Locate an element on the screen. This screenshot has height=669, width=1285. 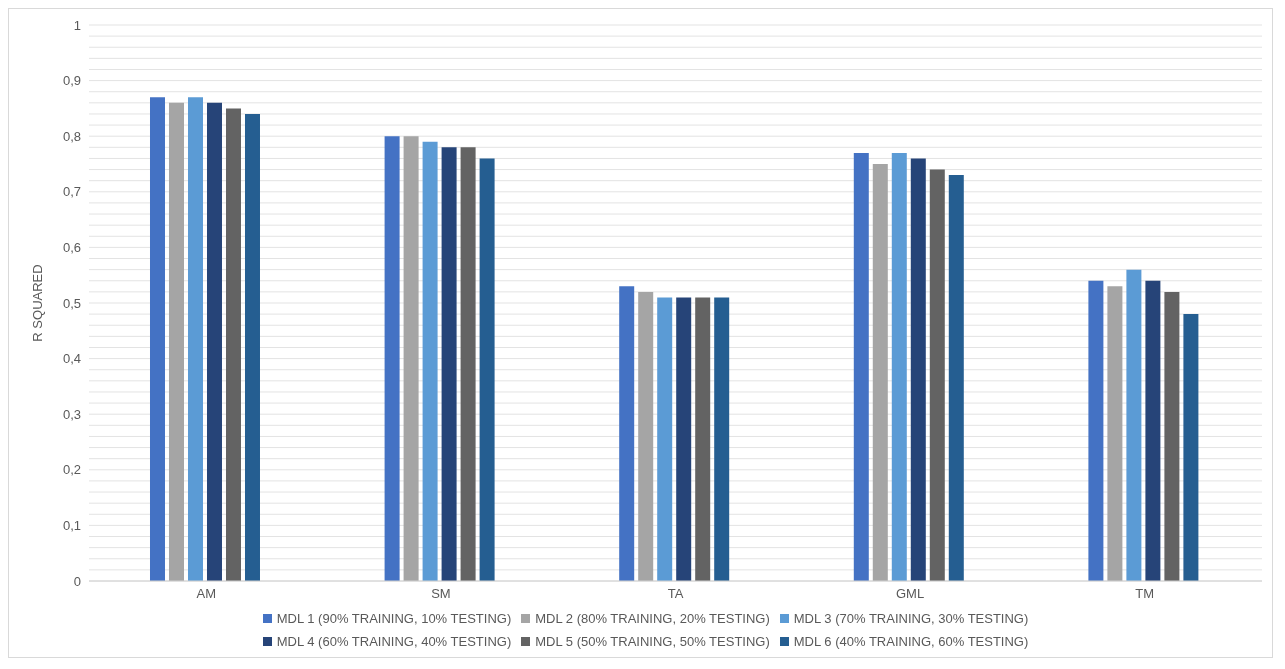
x-tick-label: AM is located at coordinates (206, 594).